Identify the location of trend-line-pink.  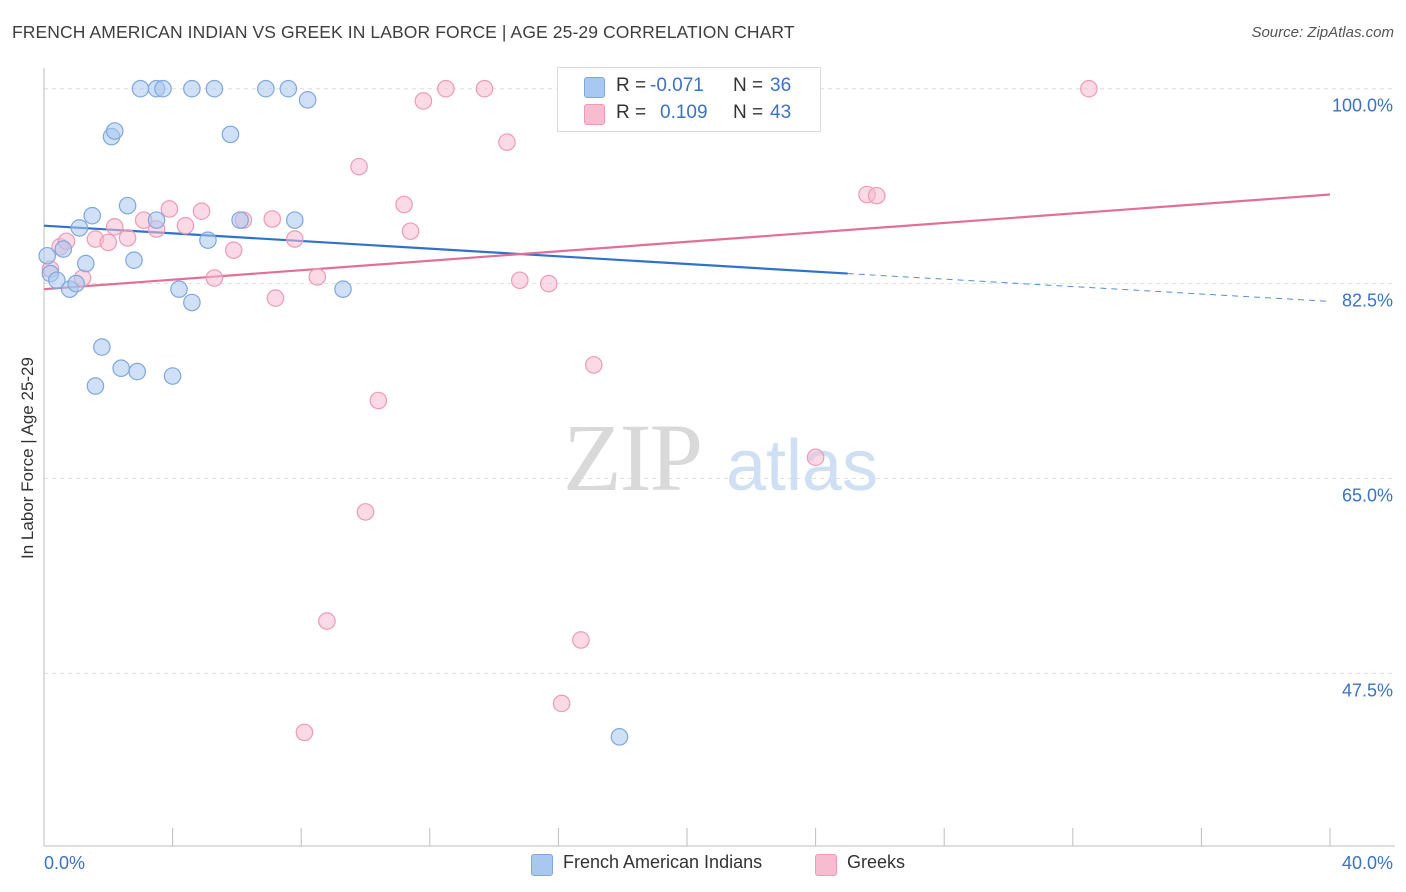
(687, 242).